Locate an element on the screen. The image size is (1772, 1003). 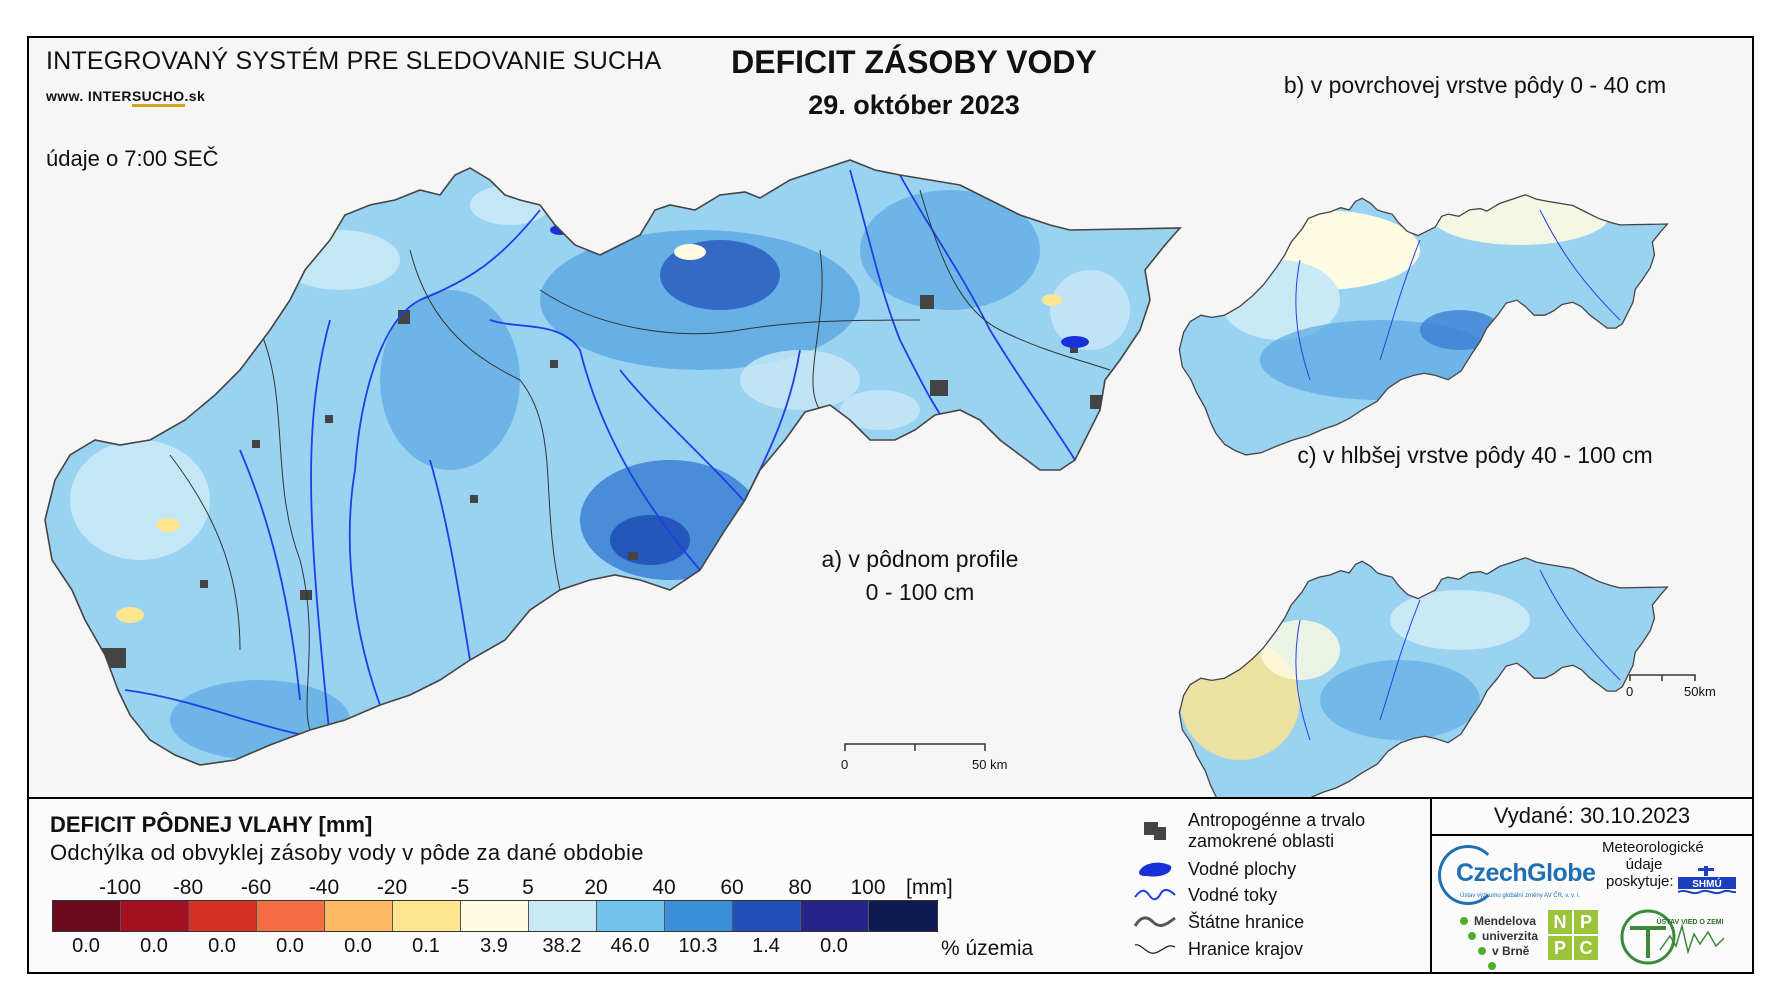
legend-percentage: 0.1 is located at coordinates (426, 946).